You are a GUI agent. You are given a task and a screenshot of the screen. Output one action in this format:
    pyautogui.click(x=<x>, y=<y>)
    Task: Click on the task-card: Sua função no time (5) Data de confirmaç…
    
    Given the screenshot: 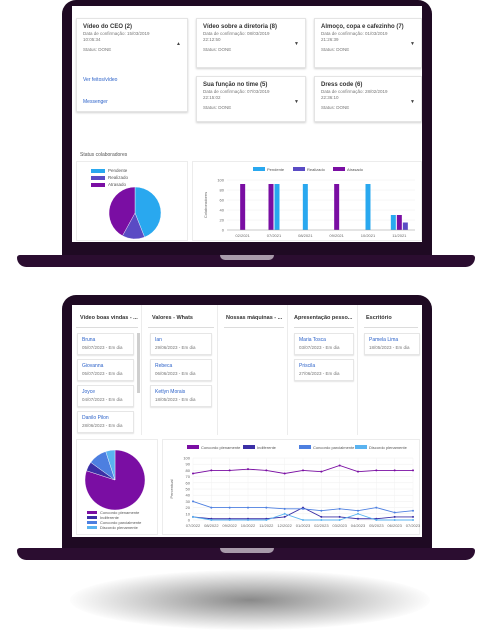 What is the action you would take?
    pyautogui.click(x=251, y=99)
    